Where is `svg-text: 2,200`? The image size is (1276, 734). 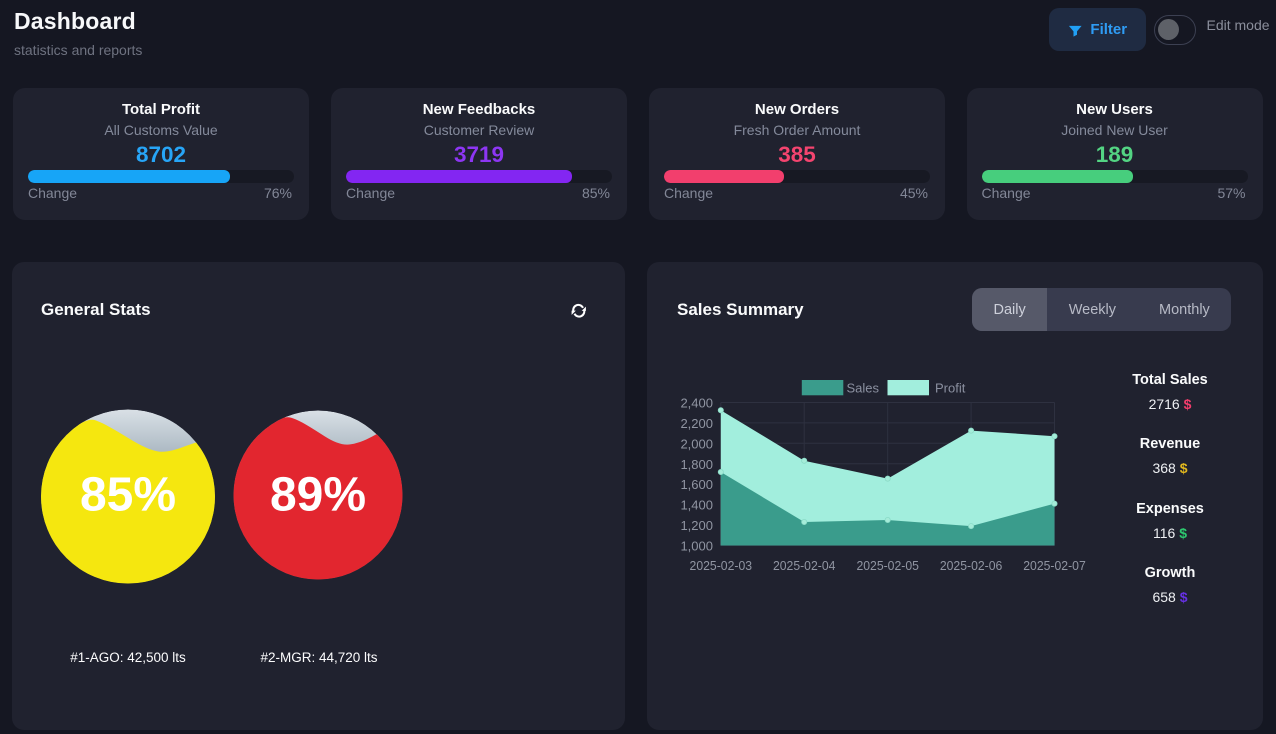 svg-text: 2,200 is located at coordinates (696, 423).